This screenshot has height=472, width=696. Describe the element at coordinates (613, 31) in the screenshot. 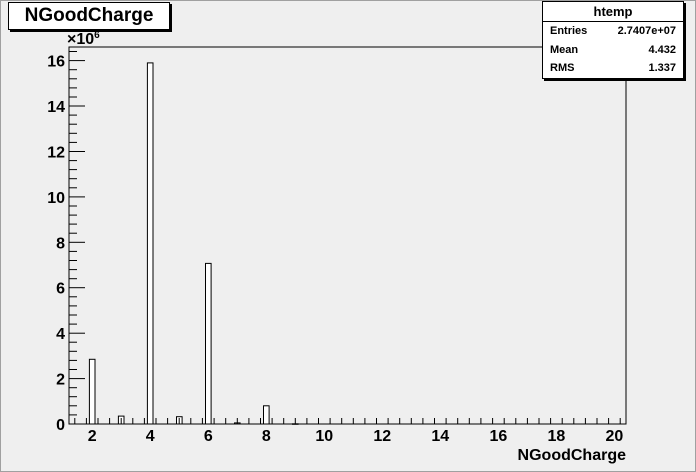

I see `stats-row-entries: Entries 2.7407e+07` at that location.